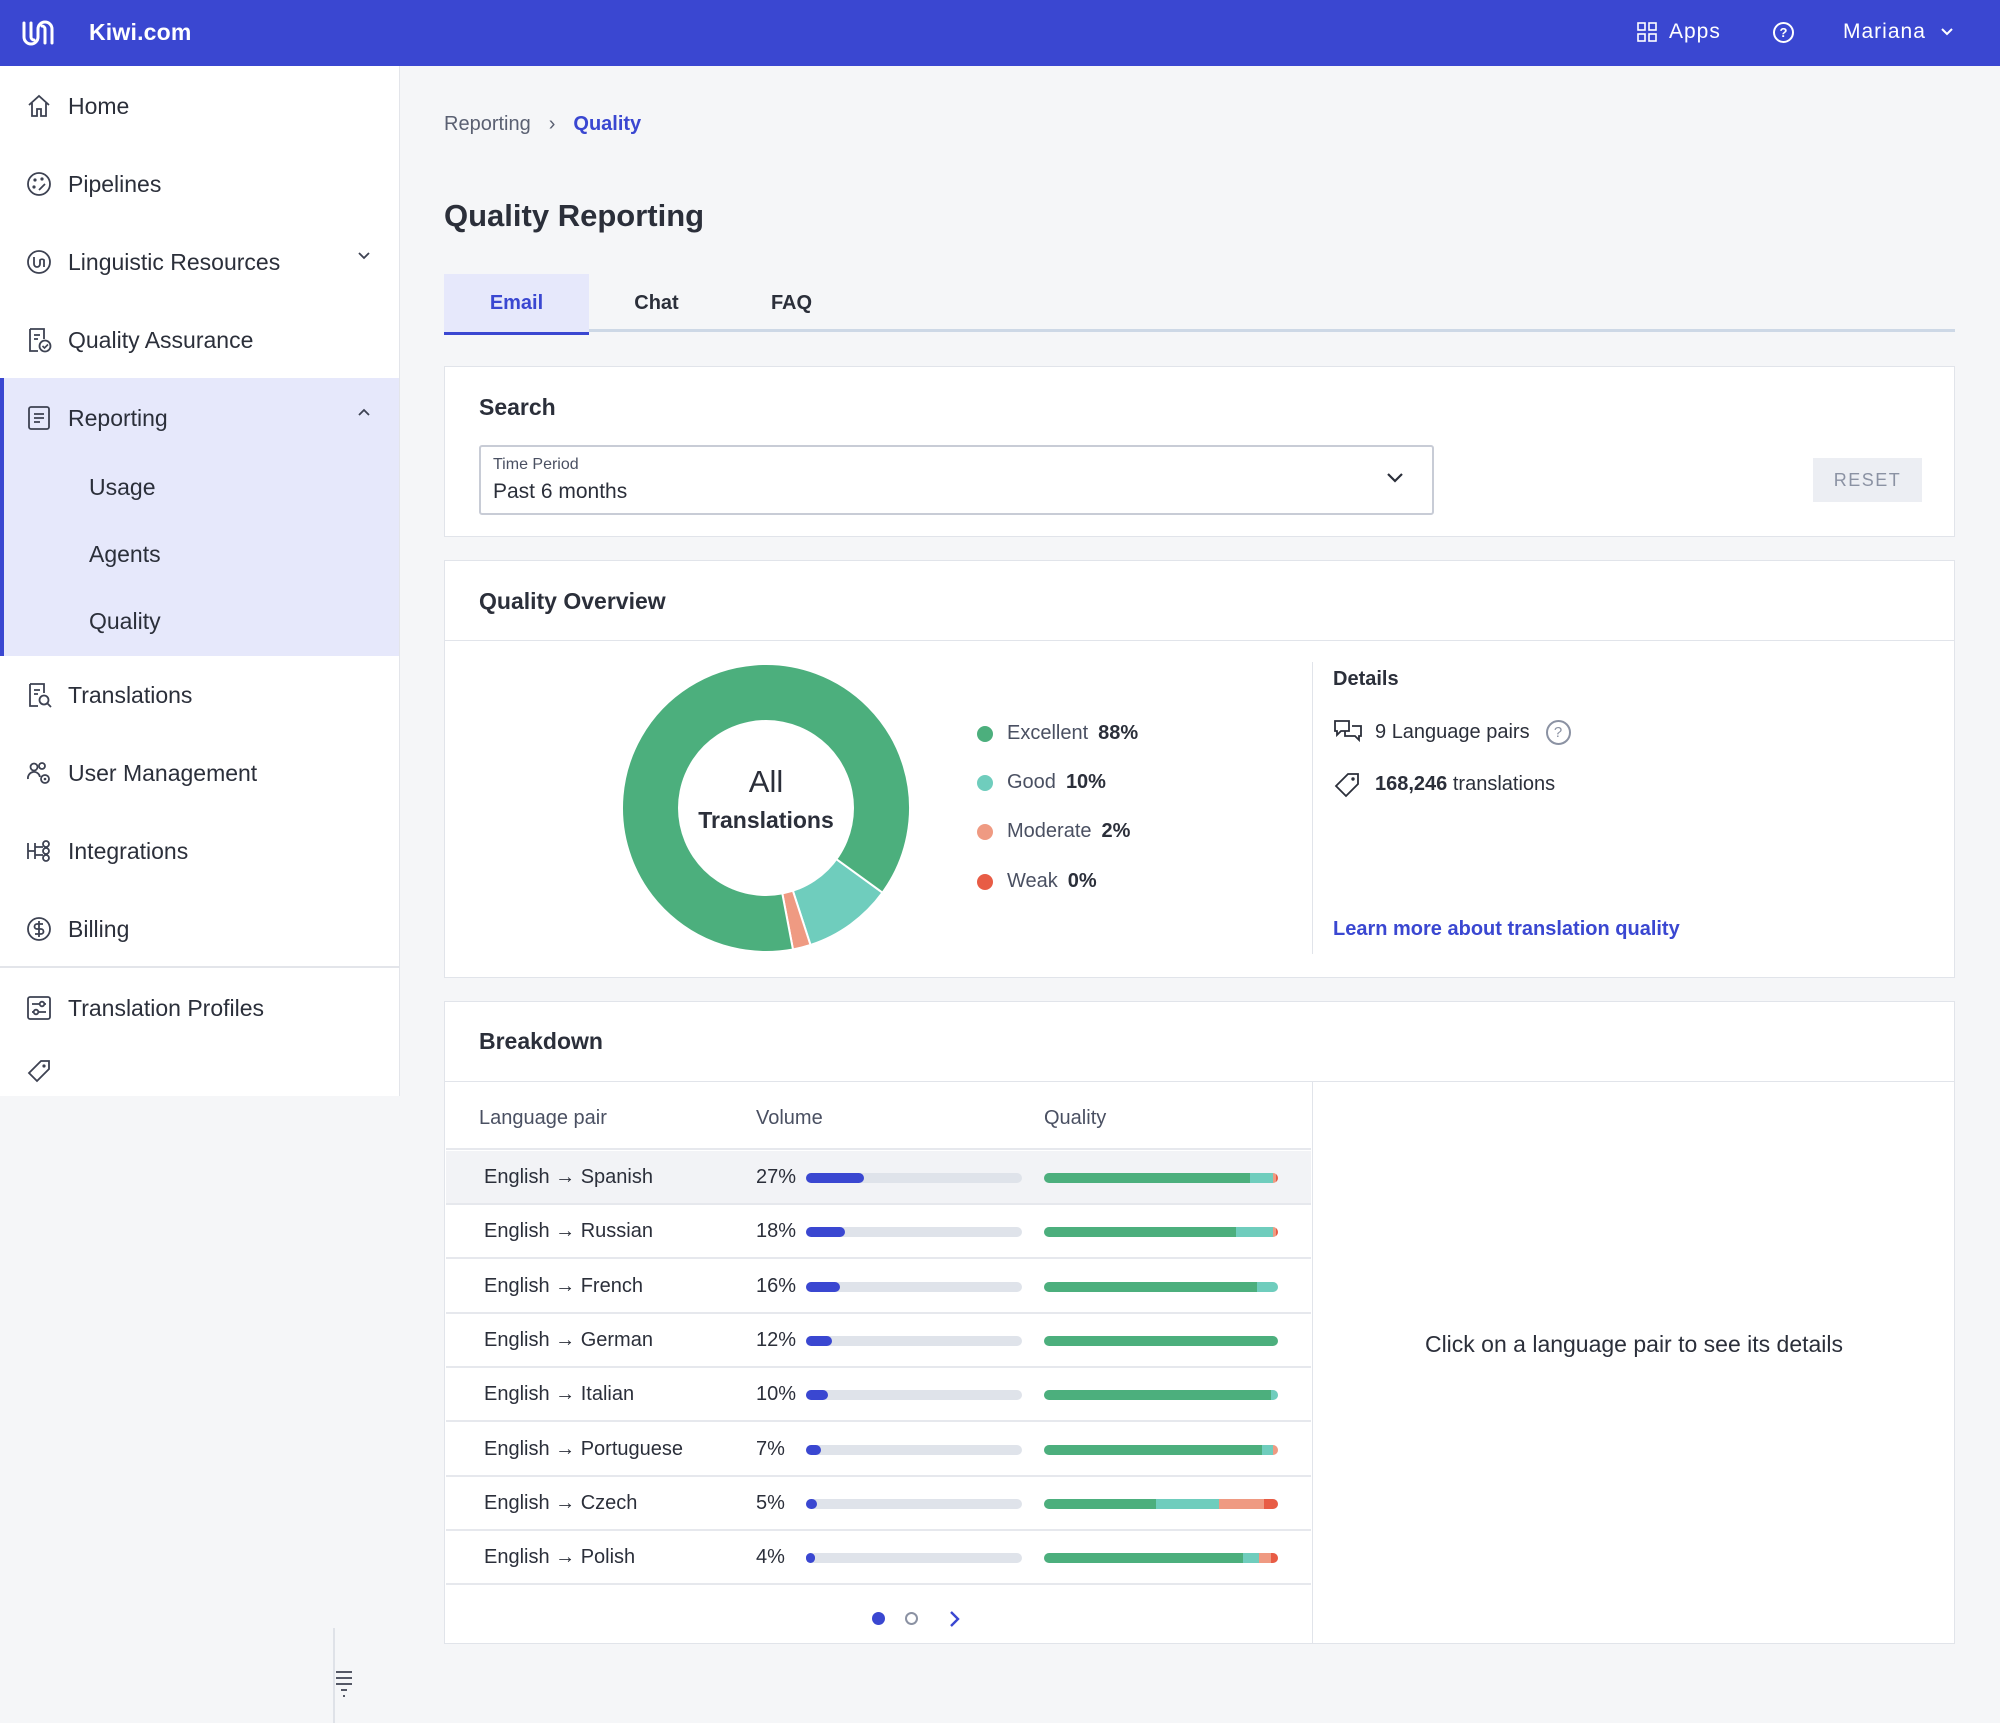 The height and width of the screenshot is (1723, 2000). I want to click on sidebar-item-translation-profiles: Translation Profiles, so click(199, 1008).